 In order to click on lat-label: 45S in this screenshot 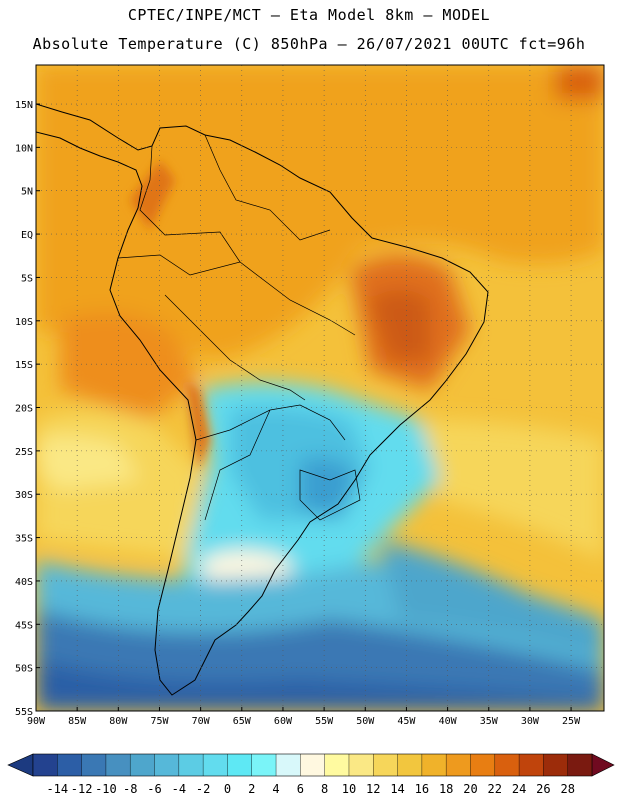, I will do `click(24, 625)`.